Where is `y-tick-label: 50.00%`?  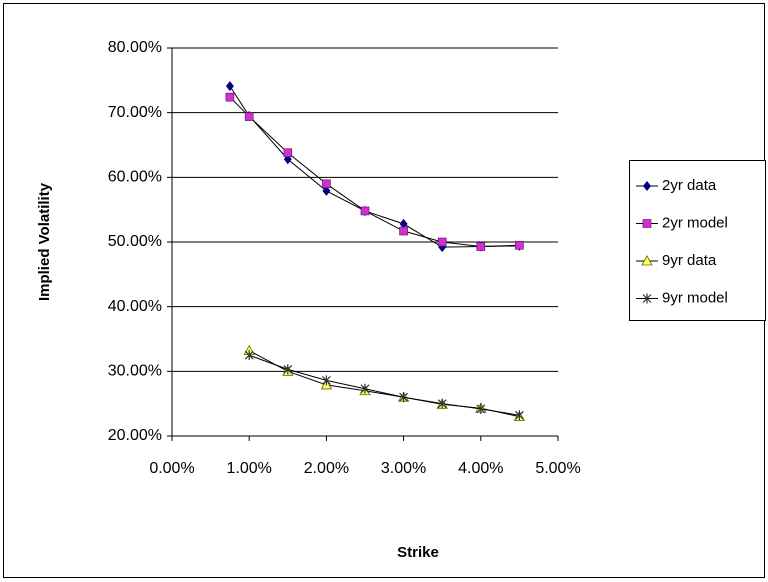 y-tick-label: 50.00% is located at coordinates (135, 241).